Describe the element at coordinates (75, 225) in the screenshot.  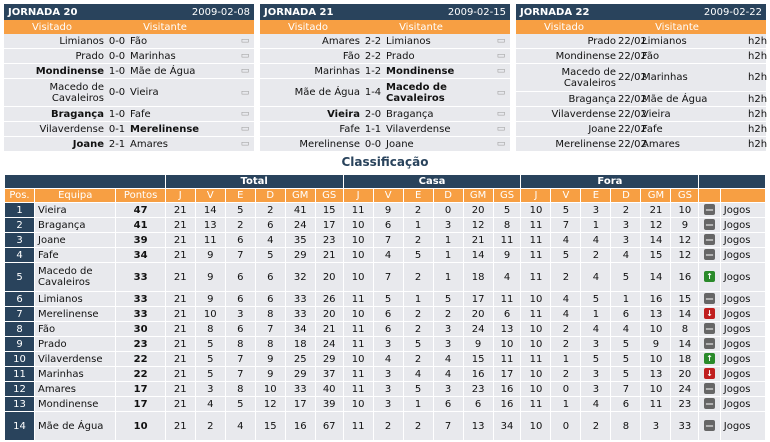
I see `team-name: Bragança` at that location.